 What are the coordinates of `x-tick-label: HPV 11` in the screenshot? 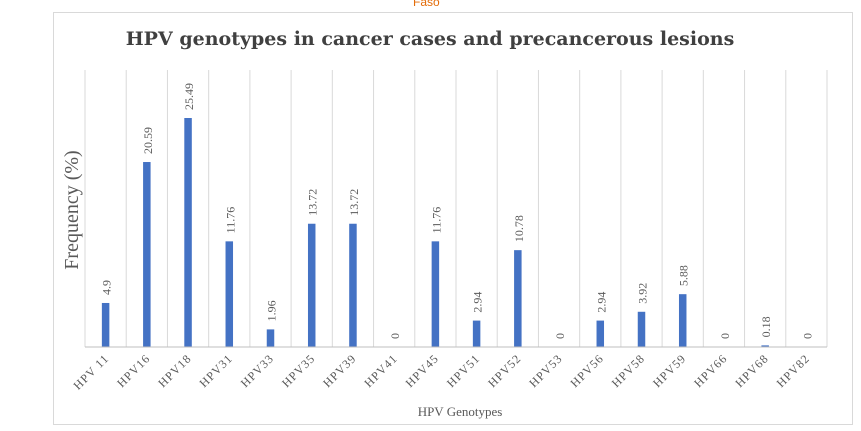 It's located at (90, 371).